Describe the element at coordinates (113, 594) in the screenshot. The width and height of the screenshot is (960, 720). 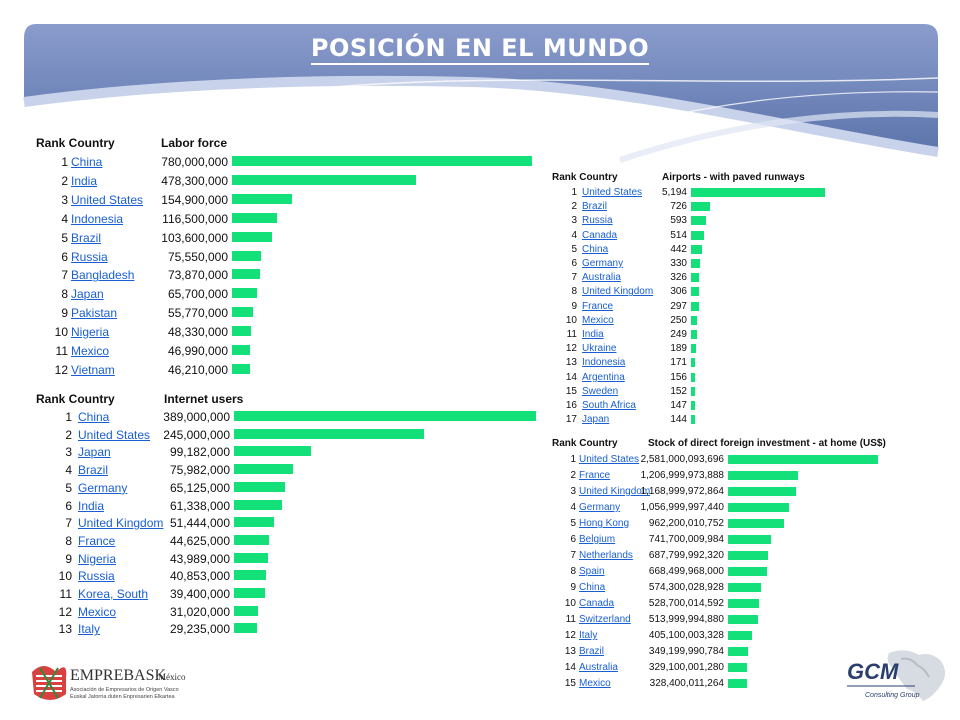
I see `country-link: Korea, South` at that location.